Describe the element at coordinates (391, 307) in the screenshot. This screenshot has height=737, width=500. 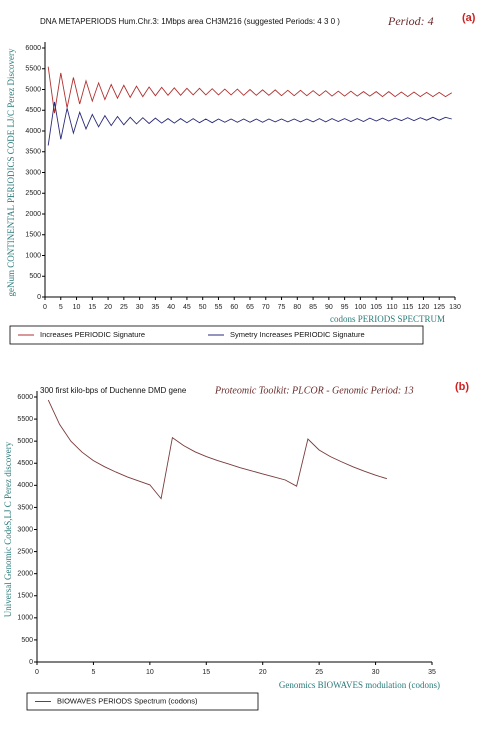
I see `x-tick-label: 110` at that location.